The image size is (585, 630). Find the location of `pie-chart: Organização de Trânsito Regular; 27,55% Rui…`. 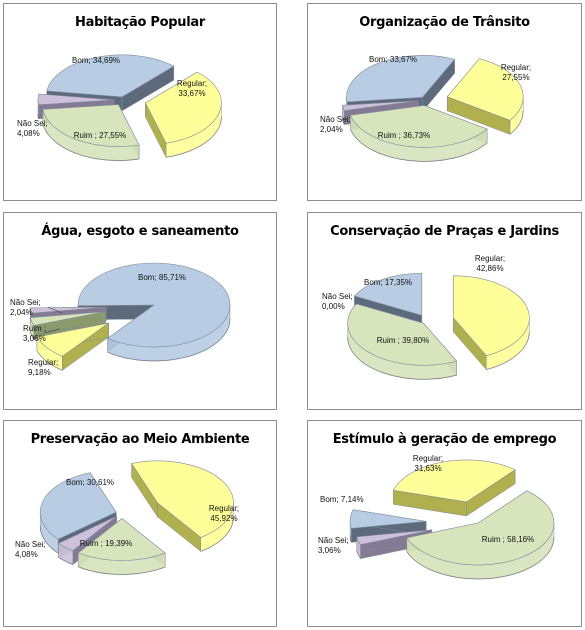

pie-chart: Organização de Trânsito Regular; 27,55% Rui… is located at coordinates (425, 88).